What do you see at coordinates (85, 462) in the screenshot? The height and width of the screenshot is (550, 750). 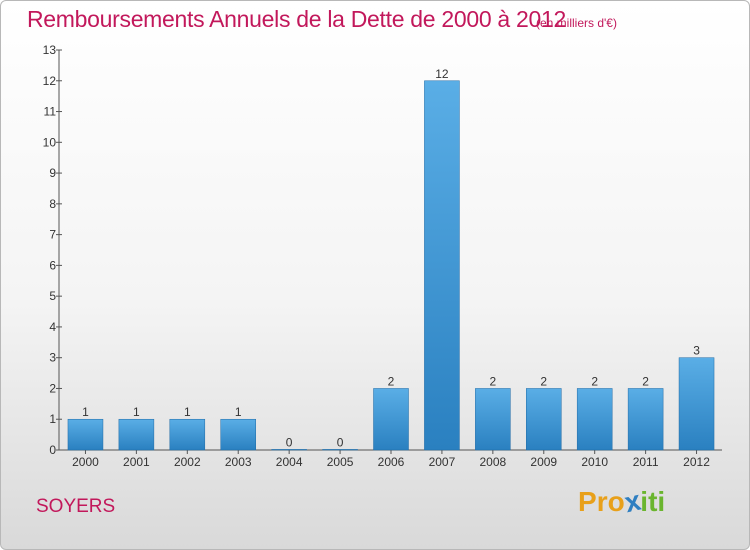 I see `x-tick-label-2000: 2000` at bounding box center [85, 462].